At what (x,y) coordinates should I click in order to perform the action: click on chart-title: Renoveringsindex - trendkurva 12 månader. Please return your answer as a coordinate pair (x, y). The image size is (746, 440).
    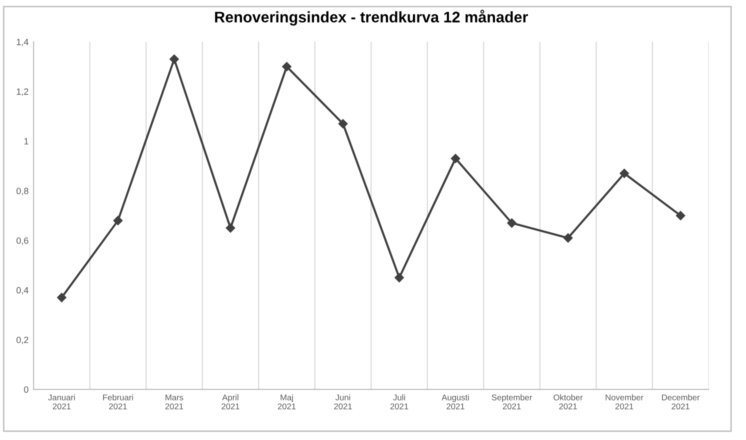
    Looking at the image, I should click on (371, 18).